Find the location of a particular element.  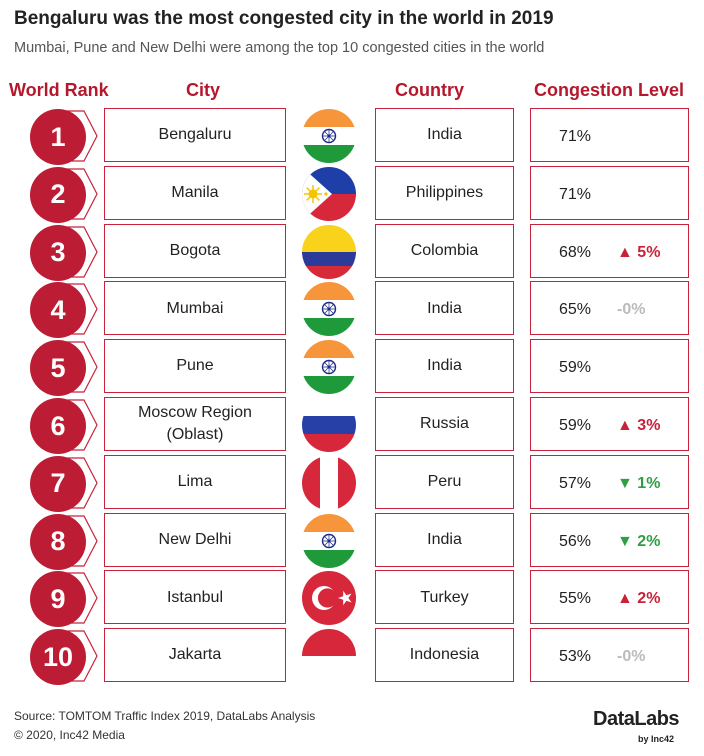

country-cell: Turkey is located at coordinates (444, 597).